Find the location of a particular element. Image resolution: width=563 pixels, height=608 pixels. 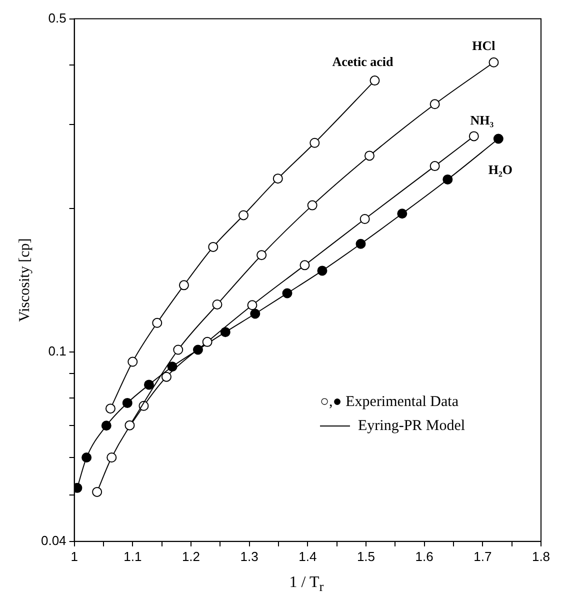

x-tick-label: 1.7 is located at coordinates (483, 556).